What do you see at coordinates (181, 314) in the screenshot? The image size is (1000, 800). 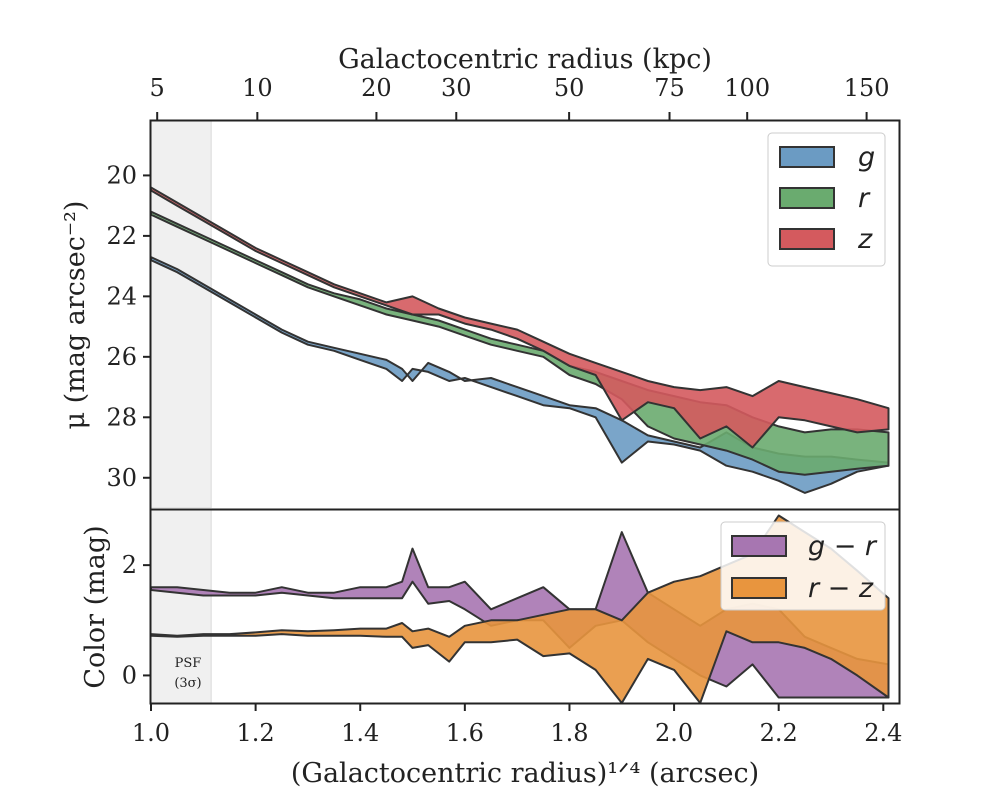 I see `psf-shaded-region-top` at bounding box center [181, 314].